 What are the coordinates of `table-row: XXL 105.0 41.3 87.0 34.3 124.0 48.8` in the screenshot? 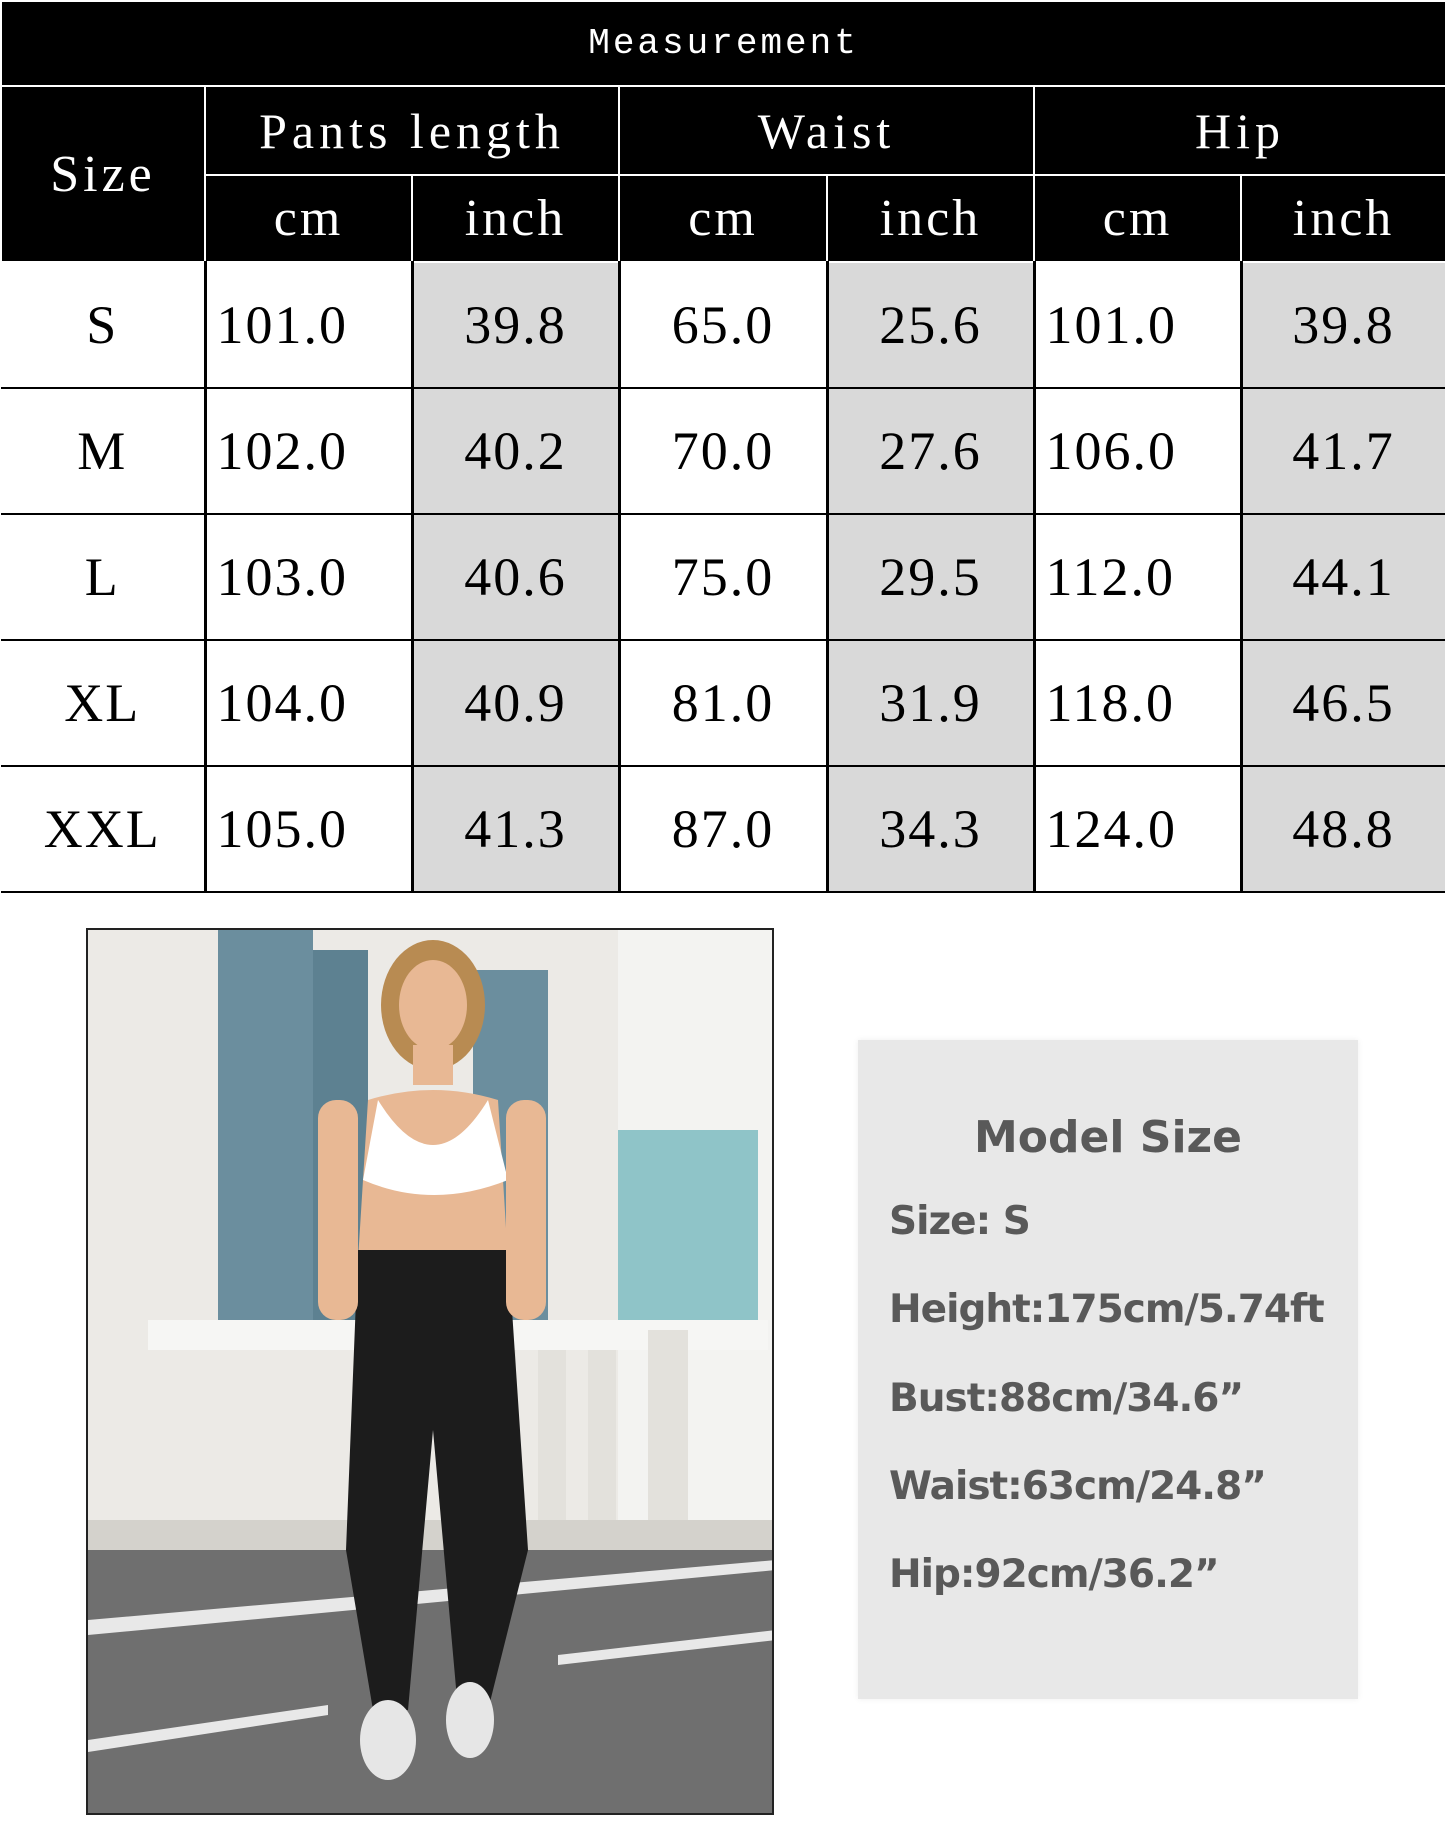 It's located at (723, 829).